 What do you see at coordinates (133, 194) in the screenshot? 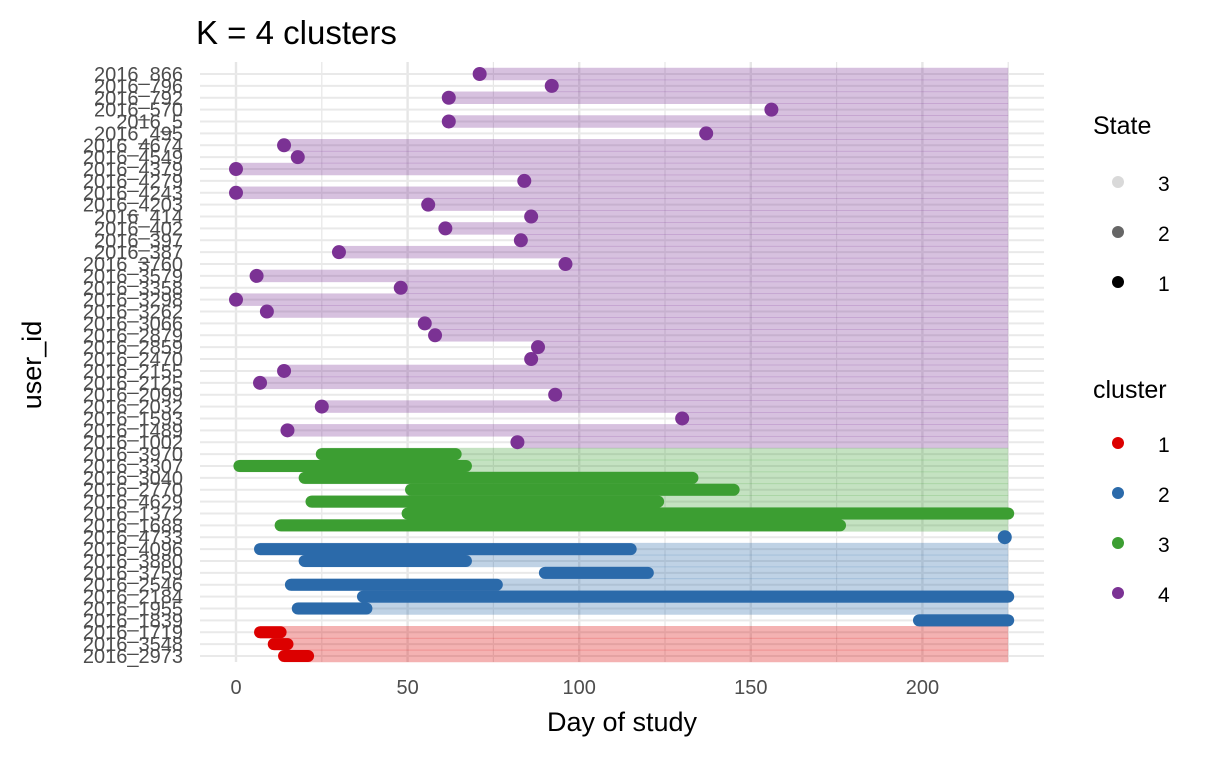
I see `y-tick-label: 2016_4243` at bounding box center [133, 194].